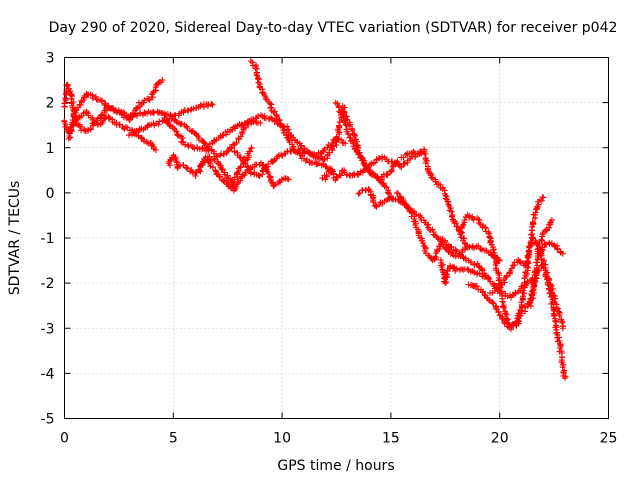 Image resolution: width=640 pixels, height=480 pixels. Describe the element at coordinates (48, 239) in the screenshot. I see `y-tick-label: -1` at that location.